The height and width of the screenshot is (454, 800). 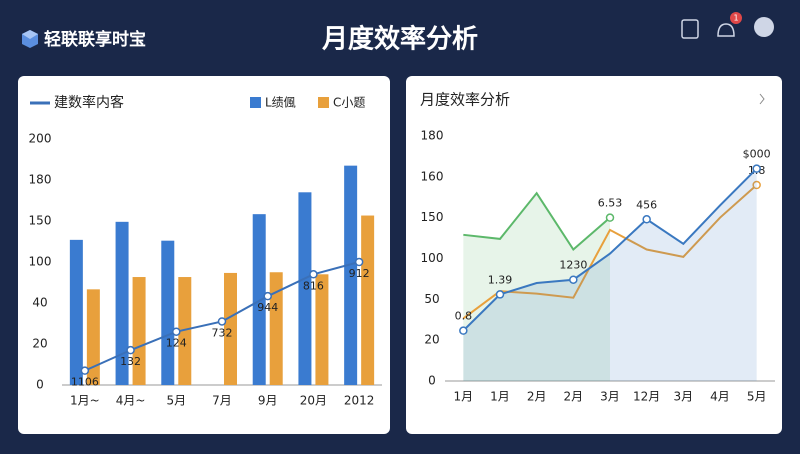 What do you see at coordinates (720, 397) in the screenshot?
I see `x-tick-label: 4月` at bounding box center [720, 397].